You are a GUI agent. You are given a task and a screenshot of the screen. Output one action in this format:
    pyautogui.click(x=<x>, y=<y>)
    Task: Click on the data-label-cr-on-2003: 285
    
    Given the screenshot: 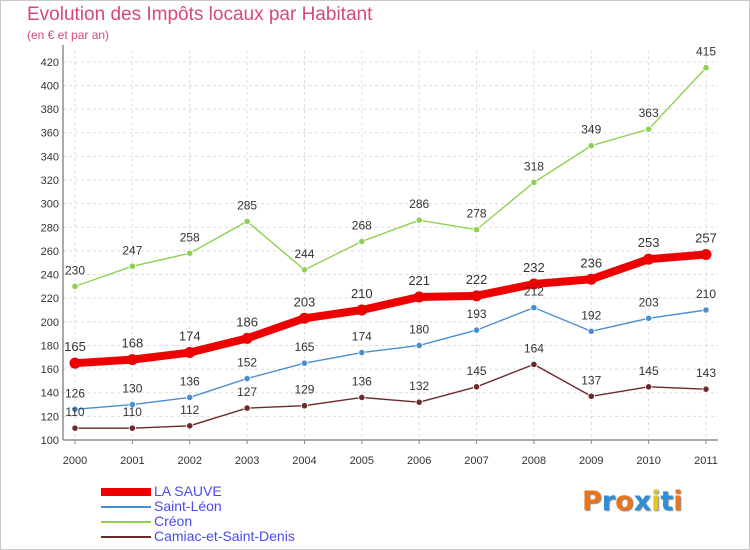 What is the action you would take?
    pyautogui.click(x=247, y=205)
    